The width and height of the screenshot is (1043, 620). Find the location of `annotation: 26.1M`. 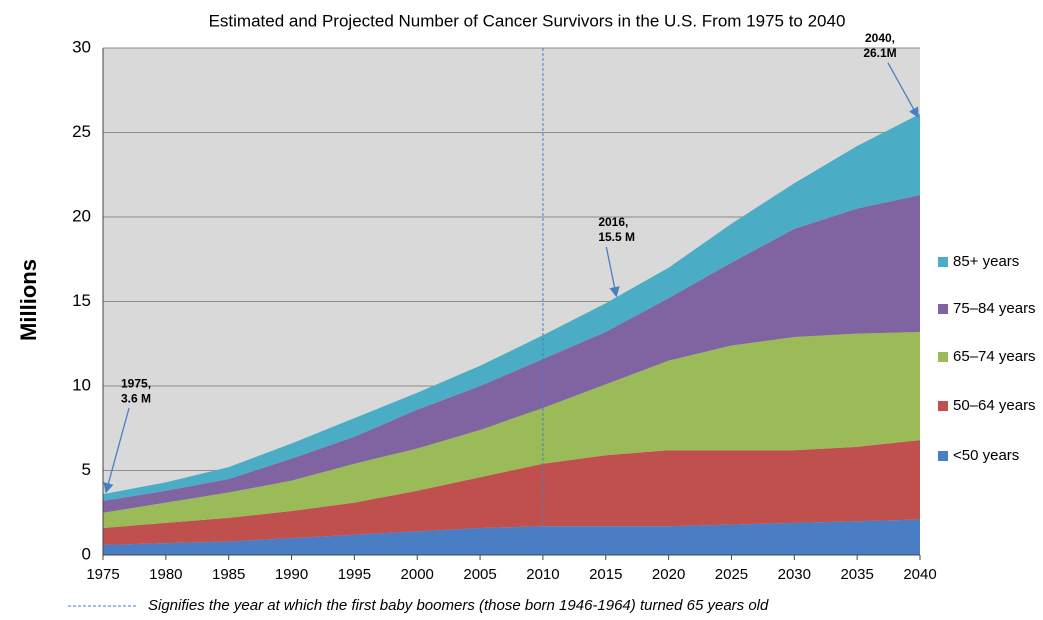

annotation: 26.1M is located at coordinates (879, 53).